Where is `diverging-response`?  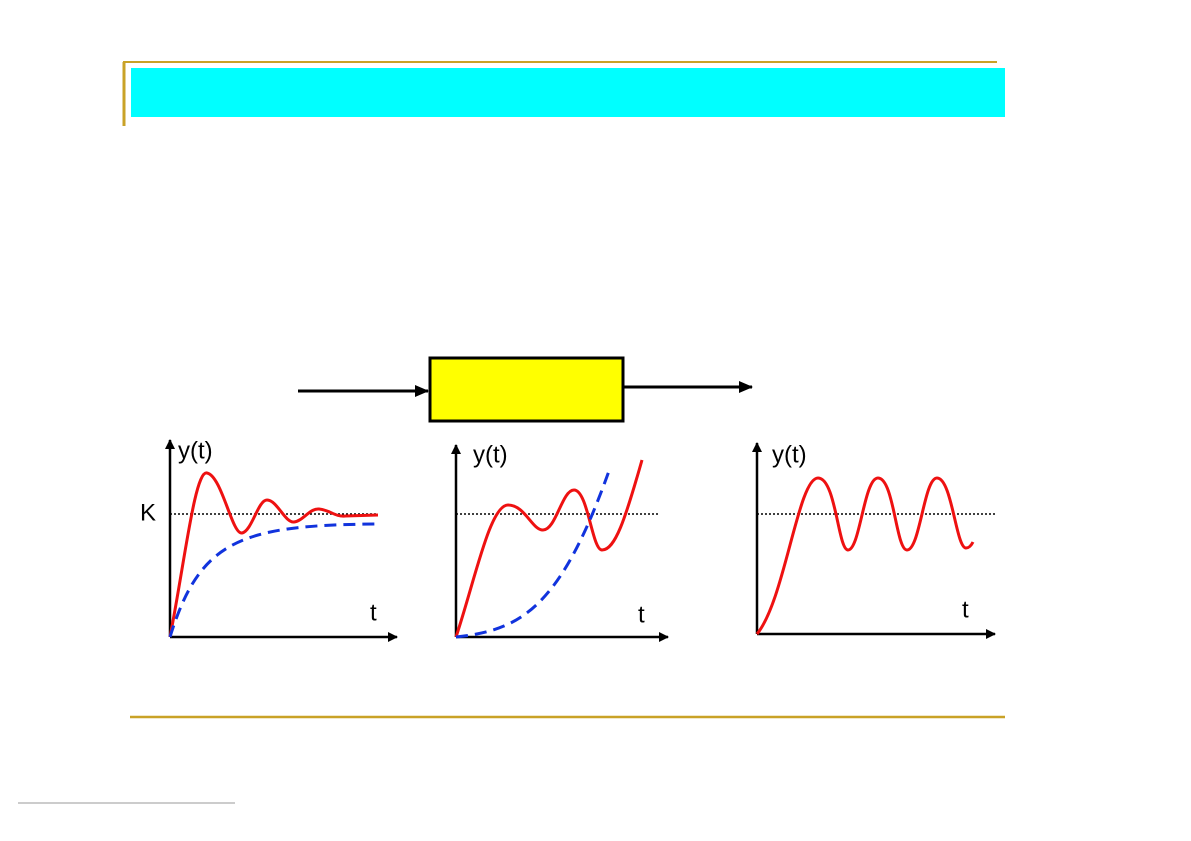 diverging-response is located at coordinates (533, 553).